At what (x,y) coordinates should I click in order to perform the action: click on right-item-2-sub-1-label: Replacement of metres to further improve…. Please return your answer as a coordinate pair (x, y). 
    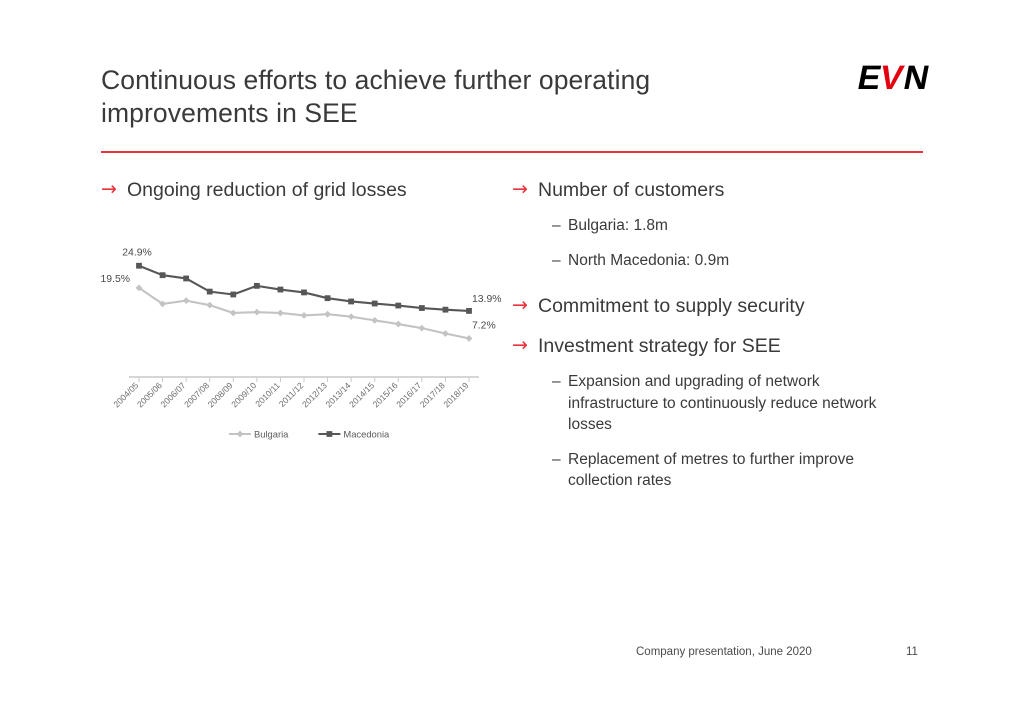
    Looking at the image, I should click on (711, 470).